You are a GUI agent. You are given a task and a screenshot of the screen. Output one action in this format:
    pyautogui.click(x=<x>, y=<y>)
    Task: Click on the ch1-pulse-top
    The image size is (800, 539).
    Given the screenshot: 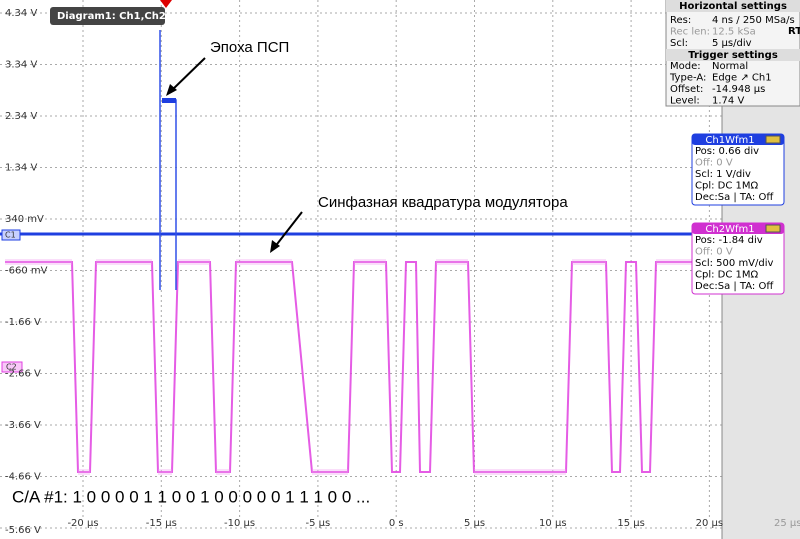 What is the action you would take?
    pyautogui.click(x=169, y=100)
    